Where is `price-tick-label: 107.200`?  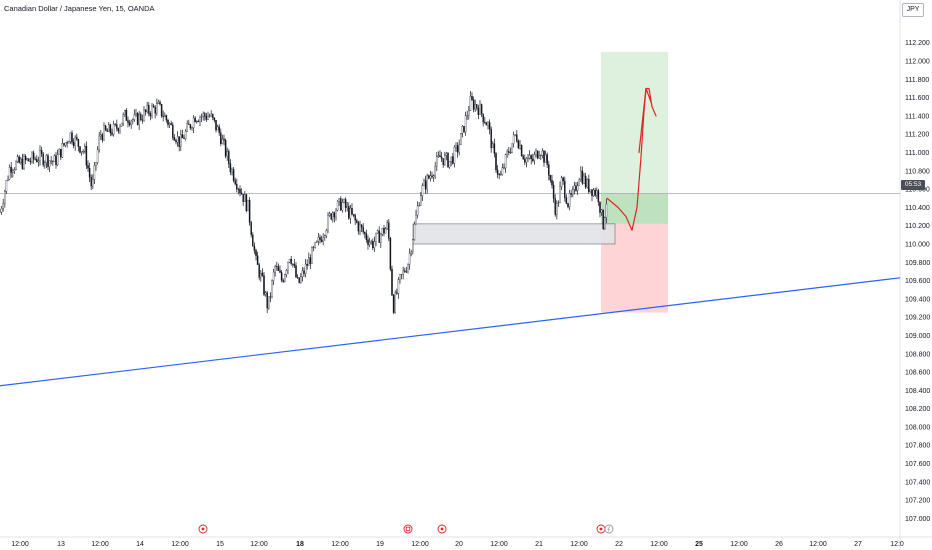
price-tick-label: 107.200 is located at coordinates (917, 501).